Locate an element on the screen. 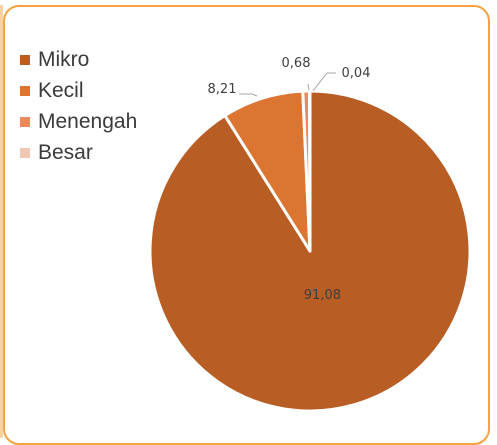 This screenshot has height=445, width=497. leader-line-kecil is located at coordinates (248, 95).